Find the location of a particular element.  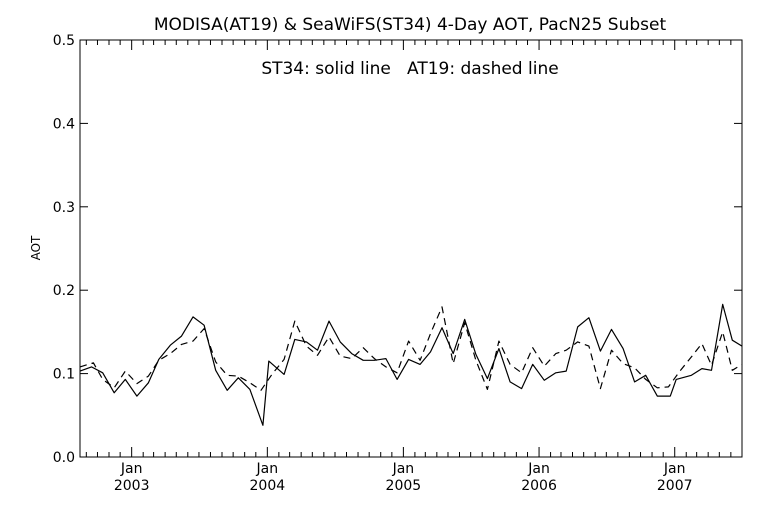

y-axis-label: AOT is located at coordinates (36, 247).